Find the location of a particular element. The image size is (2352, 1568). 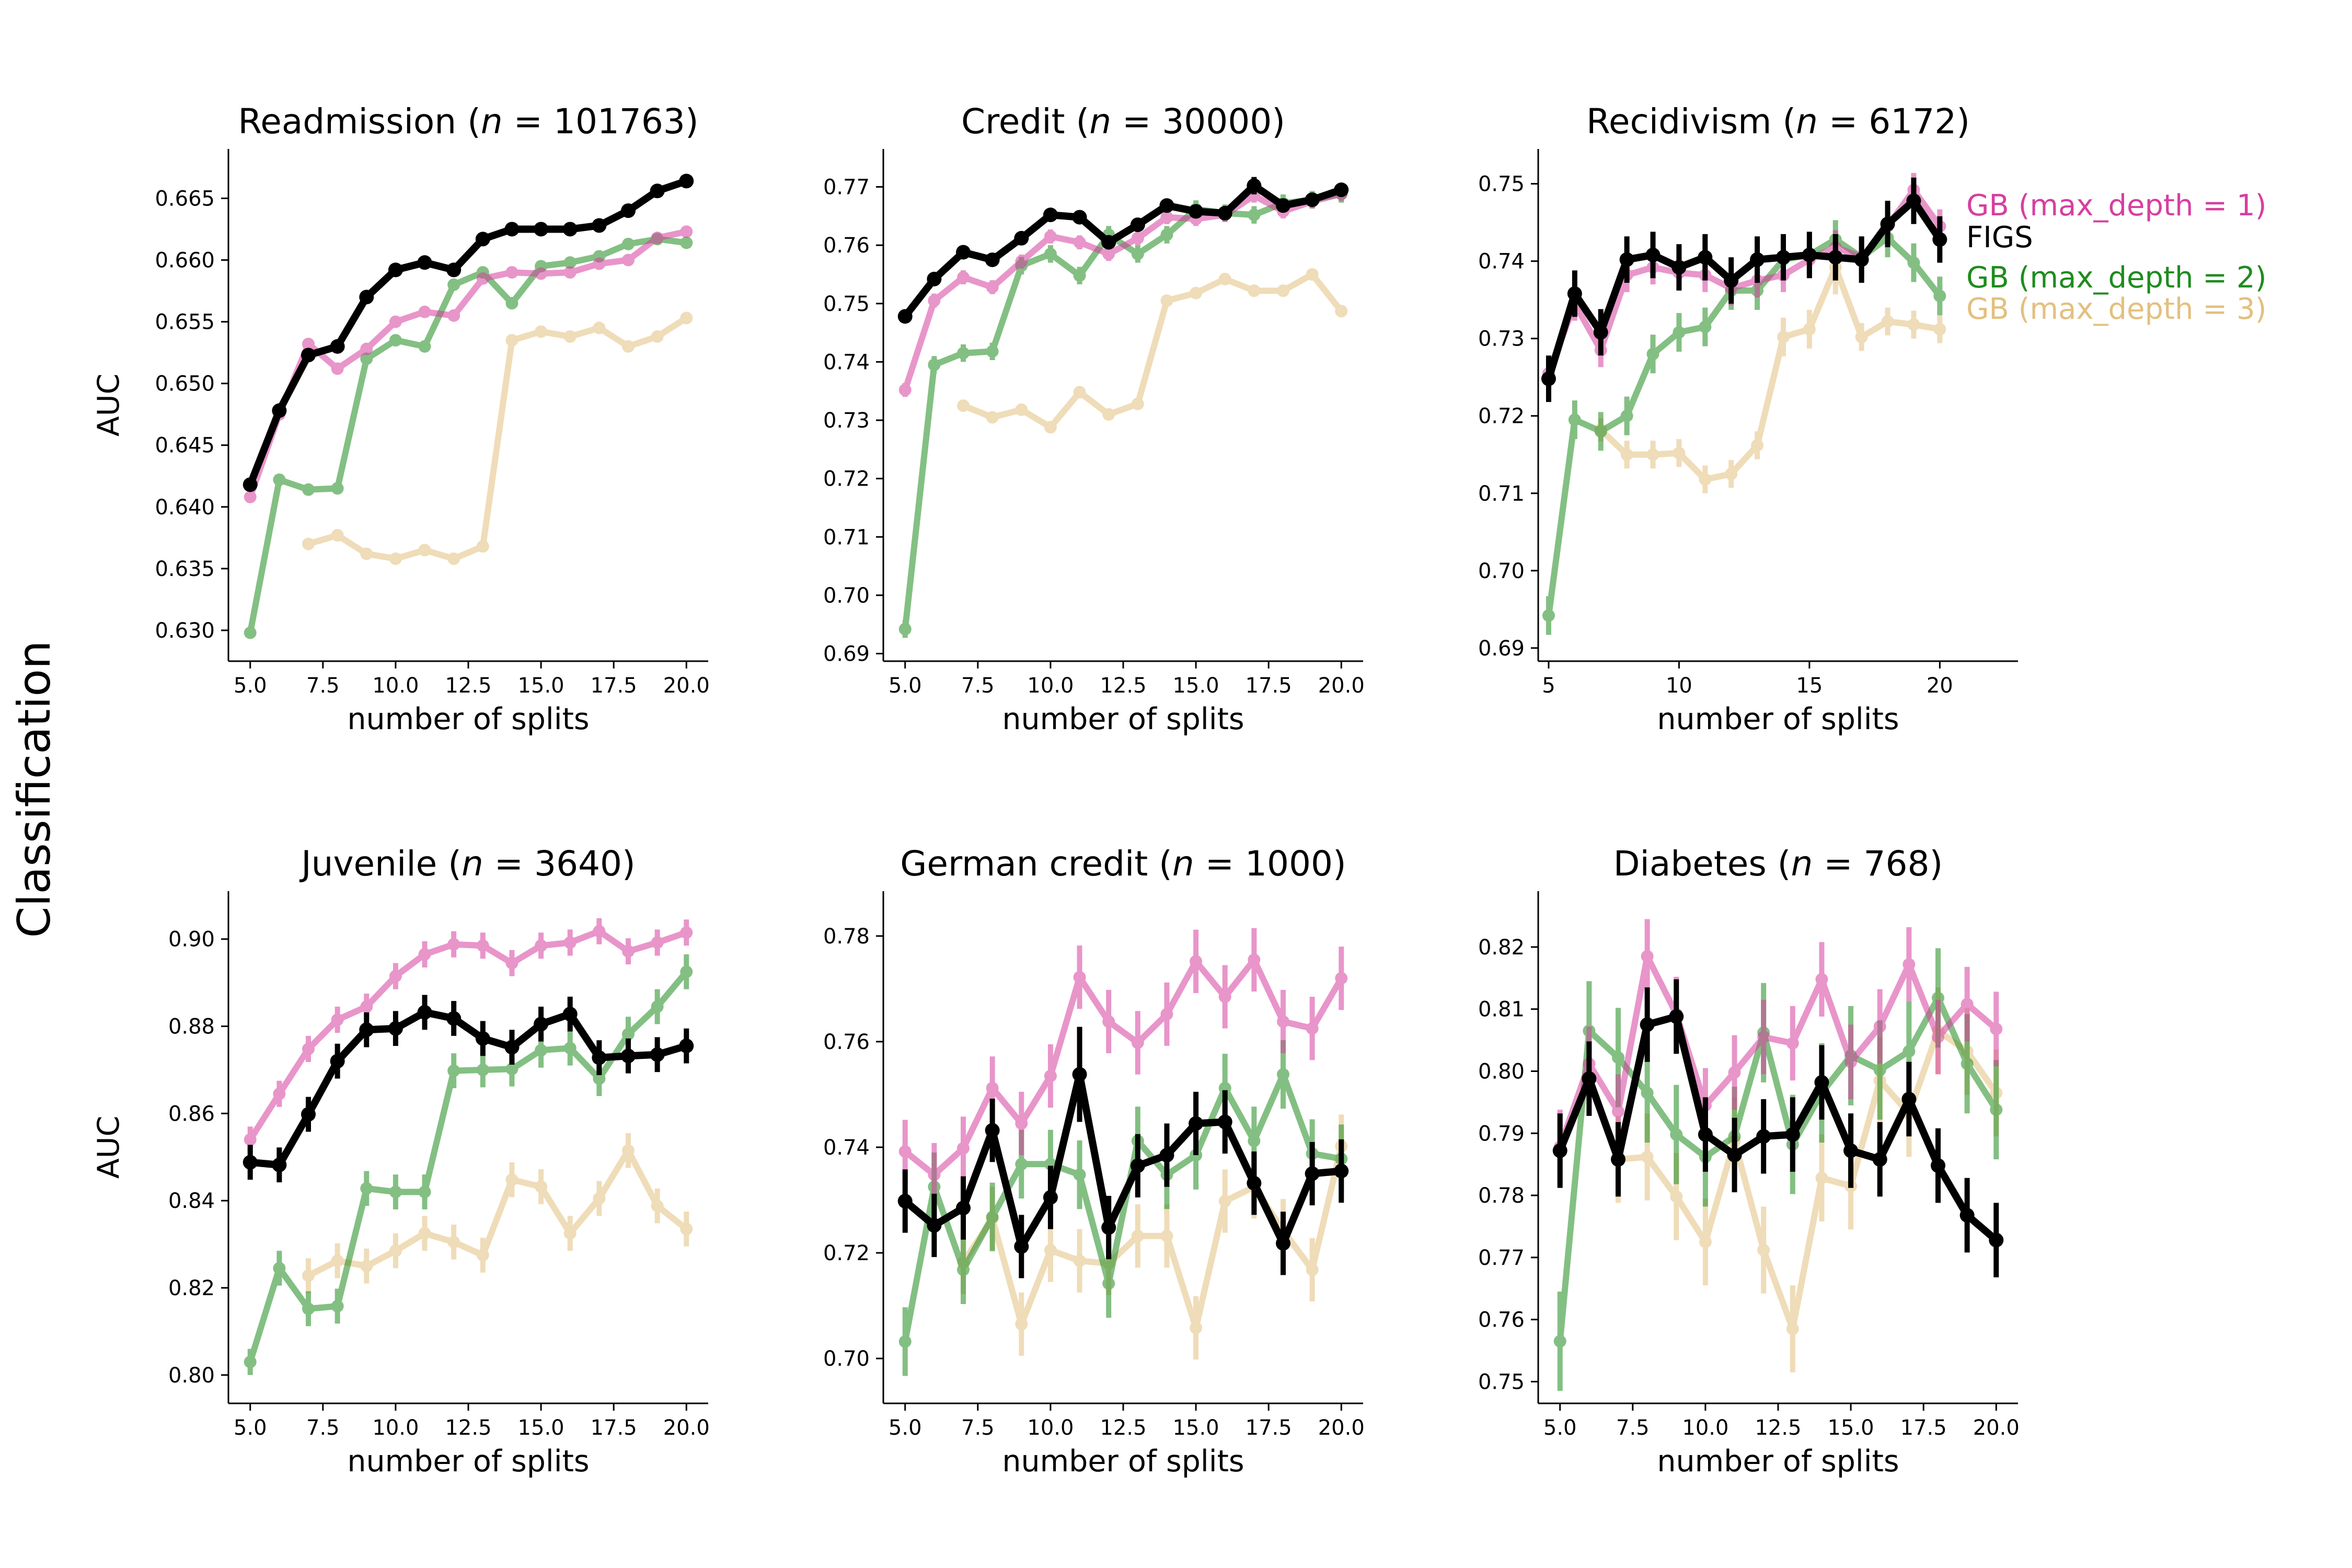

y-tick-label: 0.70 is located at coordinates (846, 1359).